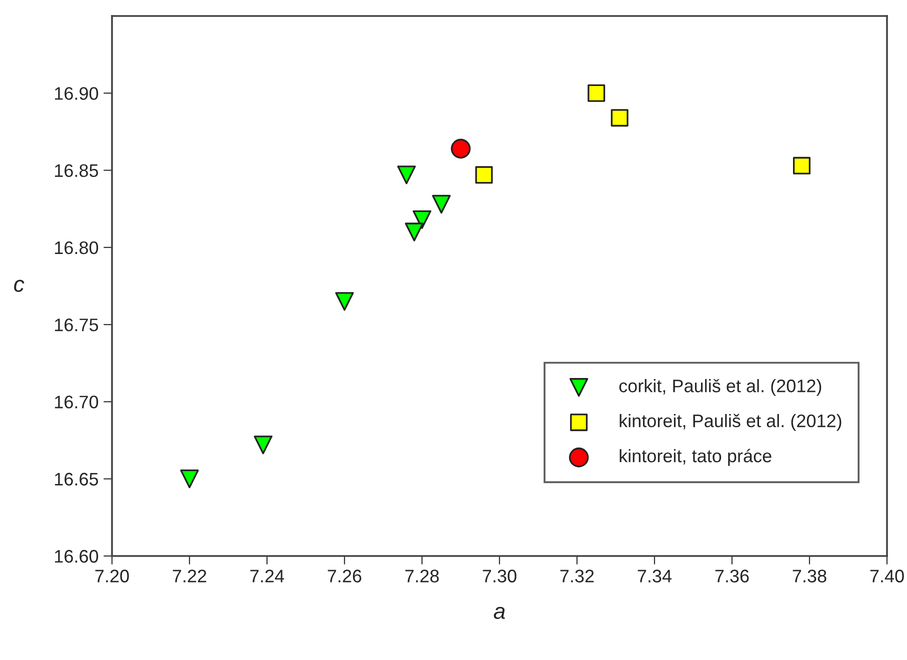 The width and height of the screenshot is (907, 660). What do you see at coordinates (76, 325) in the screenshot?
I see `y-tick-label: 16.75` at bounding box center [76, 325].